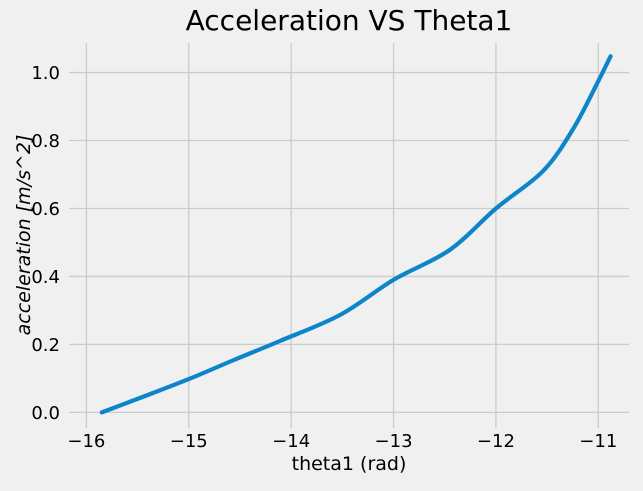 This screenshot has height=491, width=643. What do you see at coordinates (349, 464) in the screenshot?
I see `x-axis-label: theta1 (rad)` at bounding box center [349, 464].